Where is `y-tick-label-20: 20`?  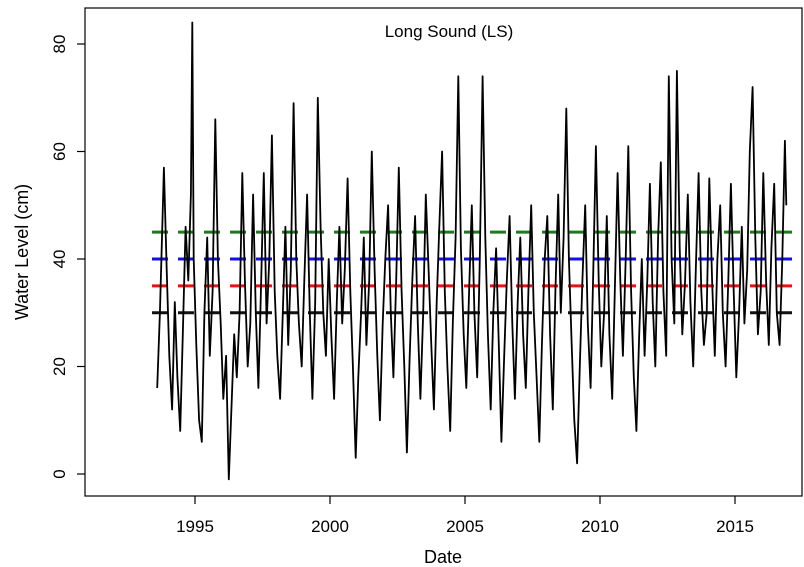 y-tick-label-20: 20 is located at coordinates (59, 366).